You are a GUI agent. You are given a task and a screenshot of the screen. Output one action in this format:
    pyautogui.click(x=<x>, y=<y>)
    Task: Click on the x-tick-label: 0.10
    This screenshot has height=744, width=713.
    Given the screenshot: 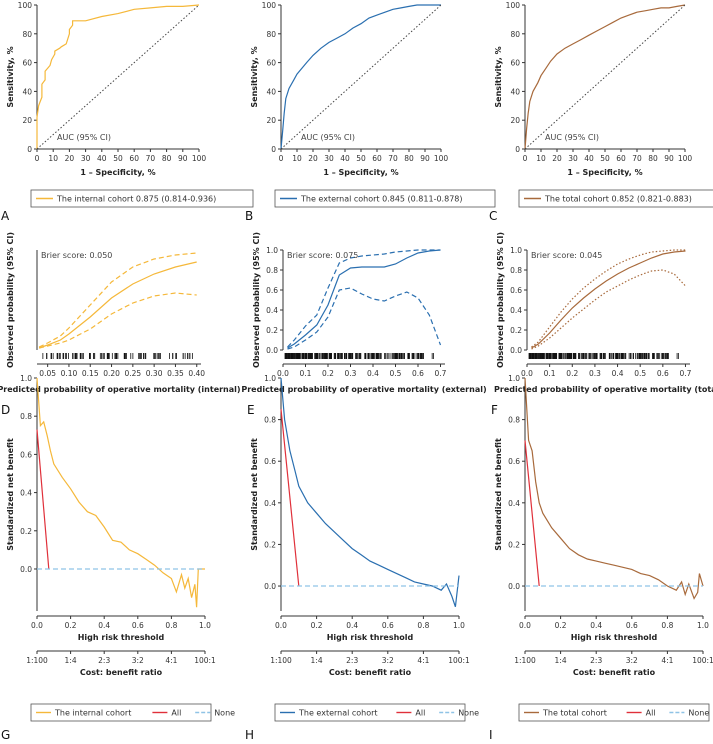 What is the action you would take?
    pyautogui.click(x=69, y=373)
    